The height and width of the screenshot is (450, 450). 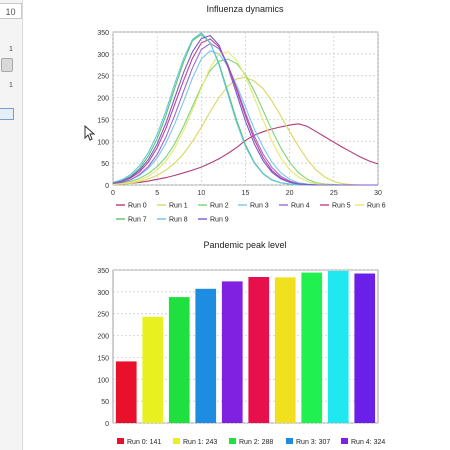 I want to click on slider-thumb, so click(x=7, y=65).